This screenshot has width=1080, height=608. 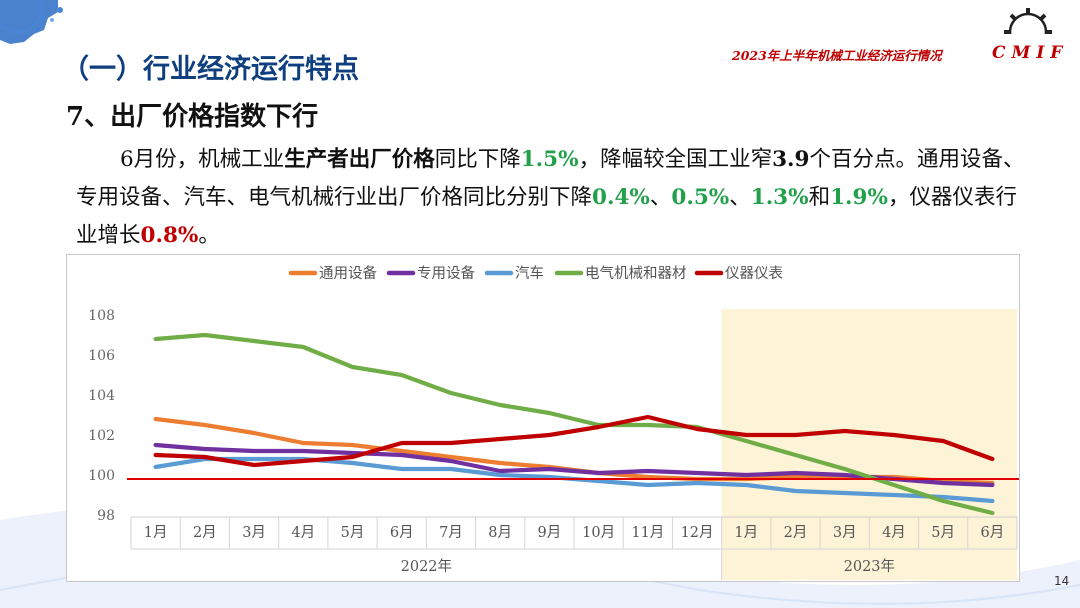 I want to click on para-value-green: 1.3%, so click(x=779, y=197).